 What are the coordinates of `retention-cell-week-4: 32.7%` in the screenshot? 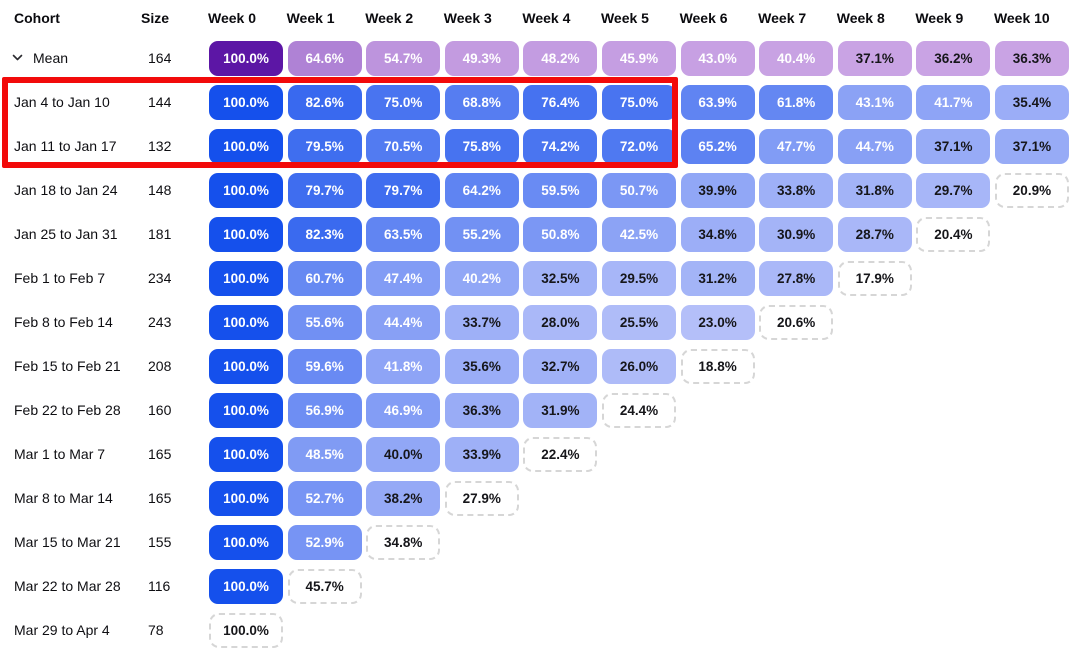 It's located at (560, 366).